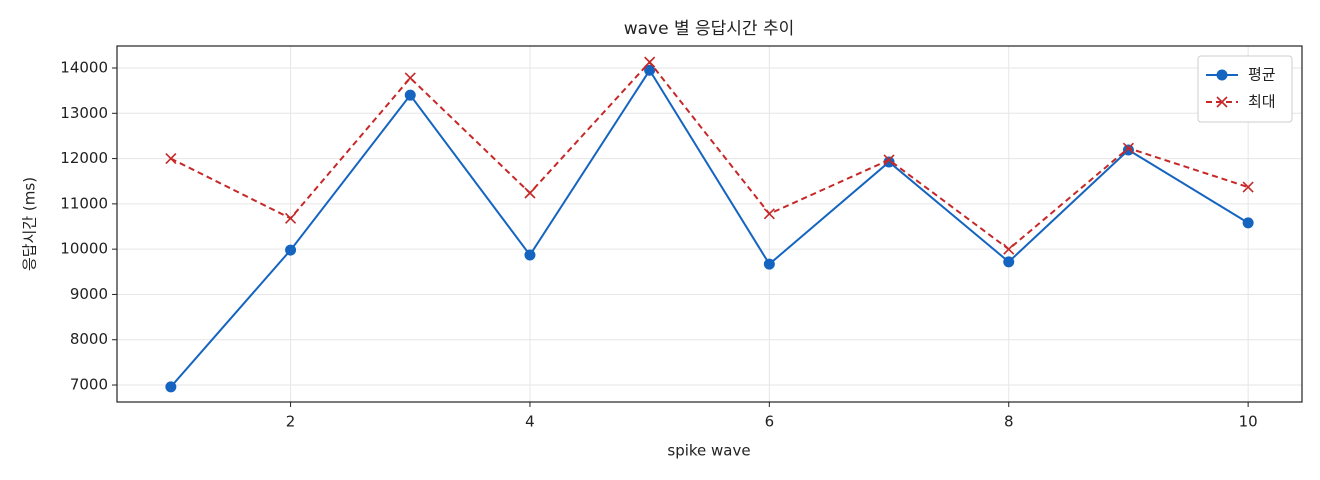 The image size is (1320, 480). I want to click on y-tick-label: 7000, so click(89, 385).